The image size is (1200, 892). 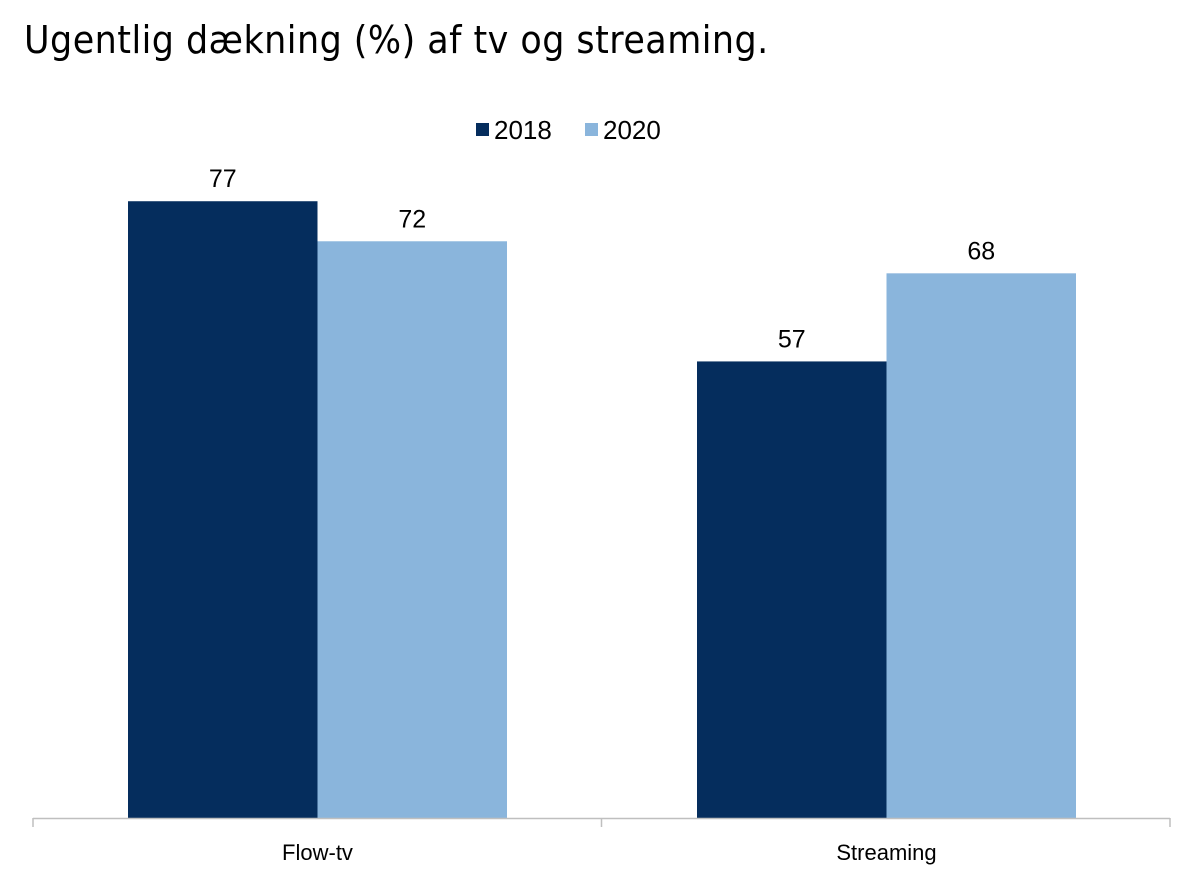 What do you see at coordinates (223, 510) in the screenshot?
I see `bar-flow-tv-2018` at bounding box center [223, 510].